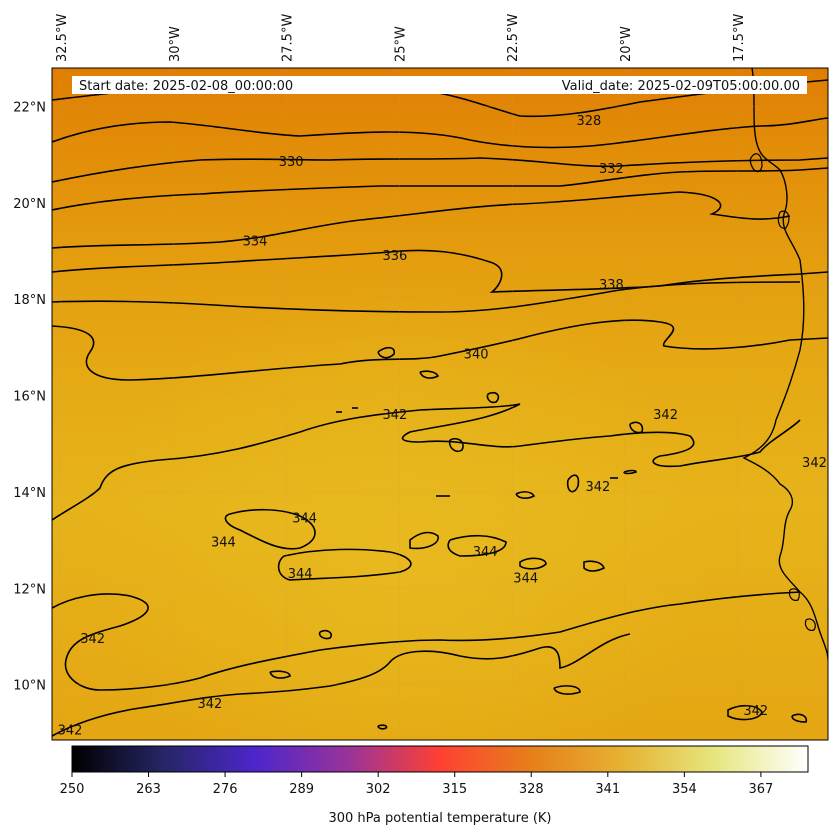  I want to click on contour-344-a, so click(270, 529).